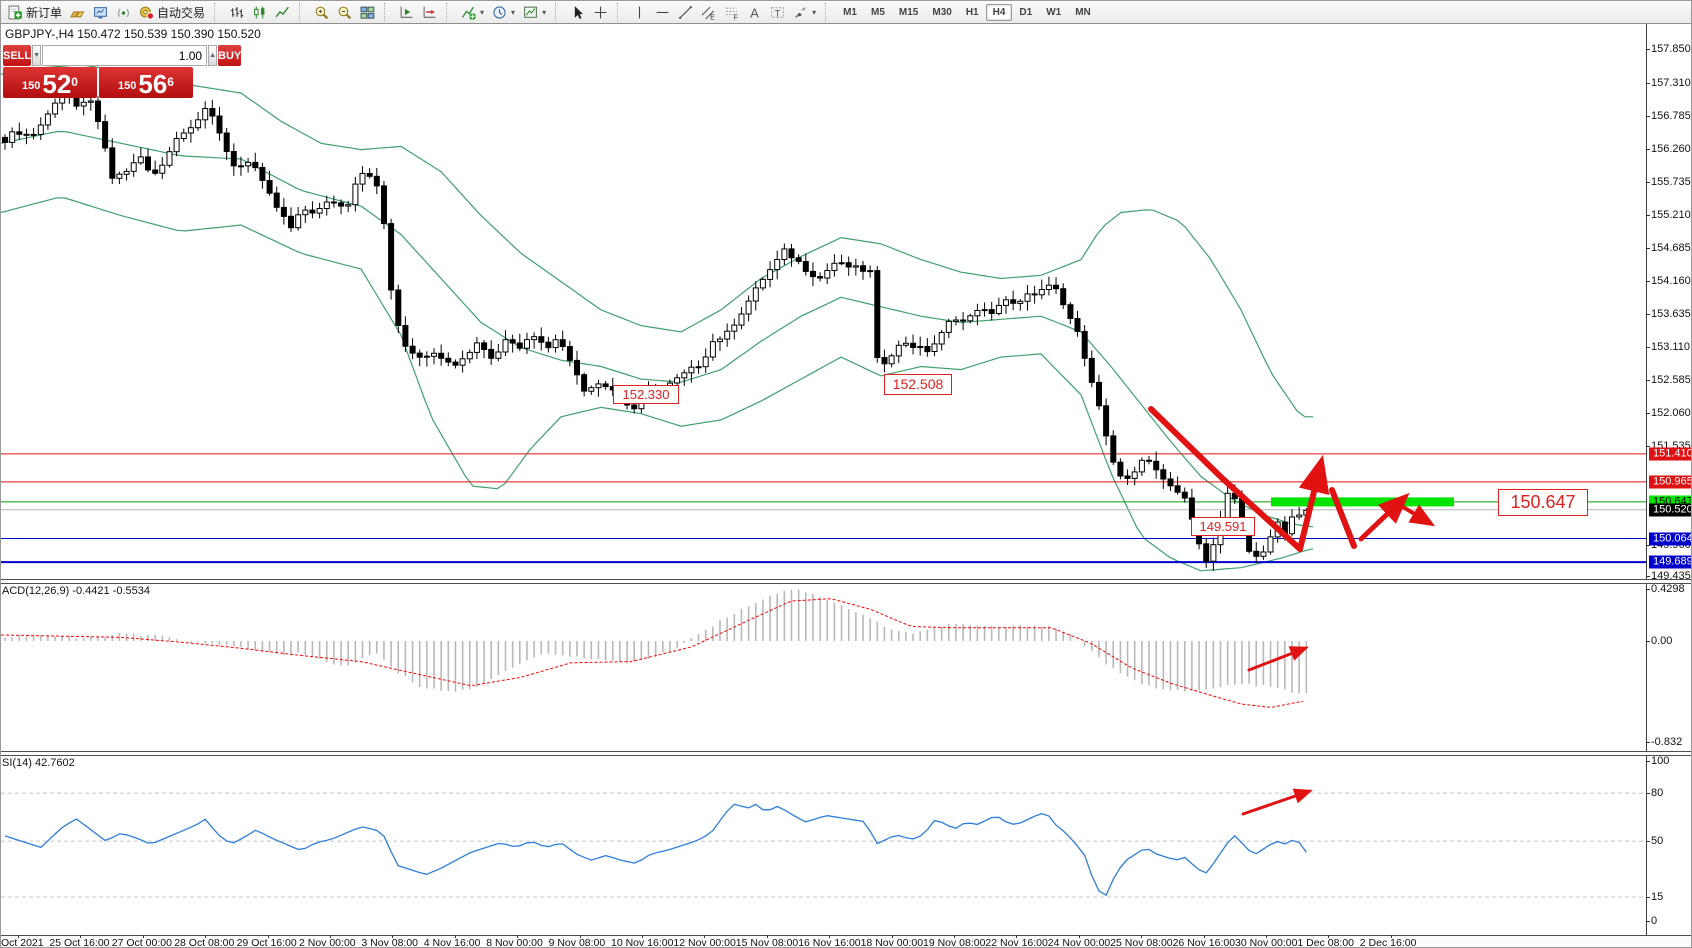  What do you see at coordinates (656, 641) in the screenshot?
I see `macd-histogram` at bounding box center [656, 641].